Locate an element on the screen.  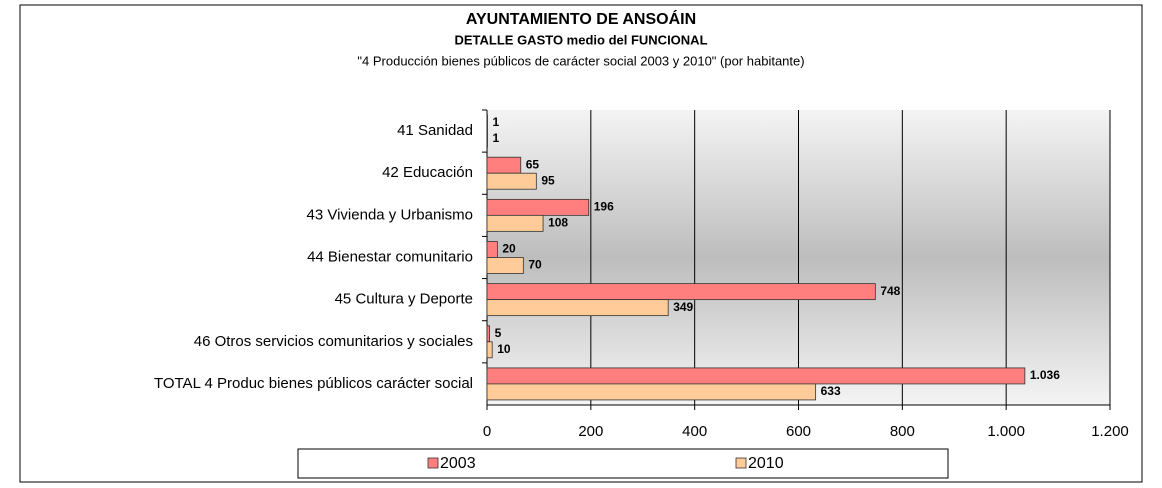
value-label: 95 is located at coordinates (548, 180).